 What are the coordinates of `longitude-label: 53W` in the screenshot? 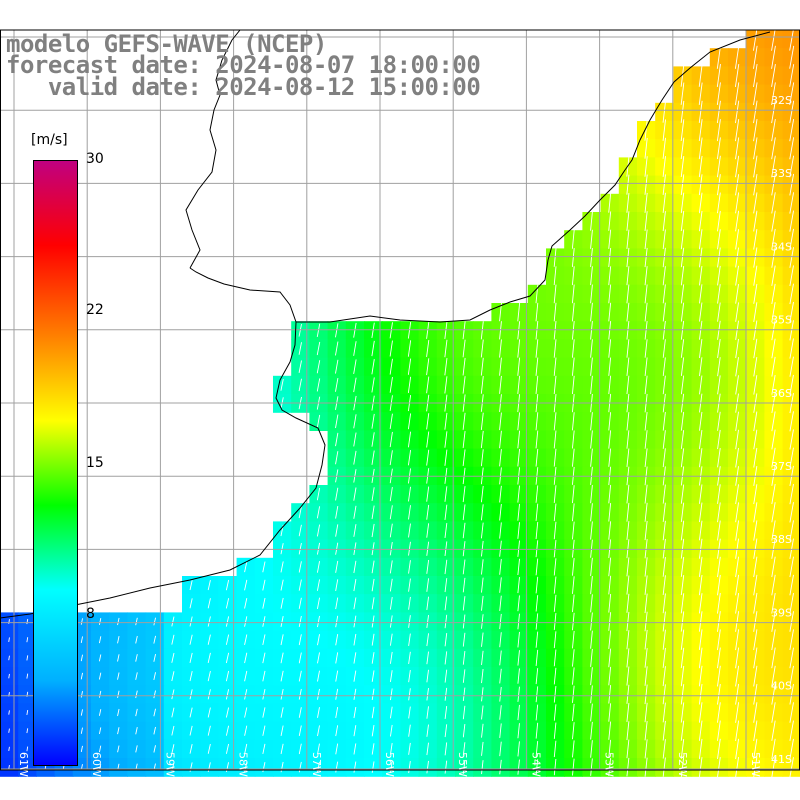 It's located at (609, 764).